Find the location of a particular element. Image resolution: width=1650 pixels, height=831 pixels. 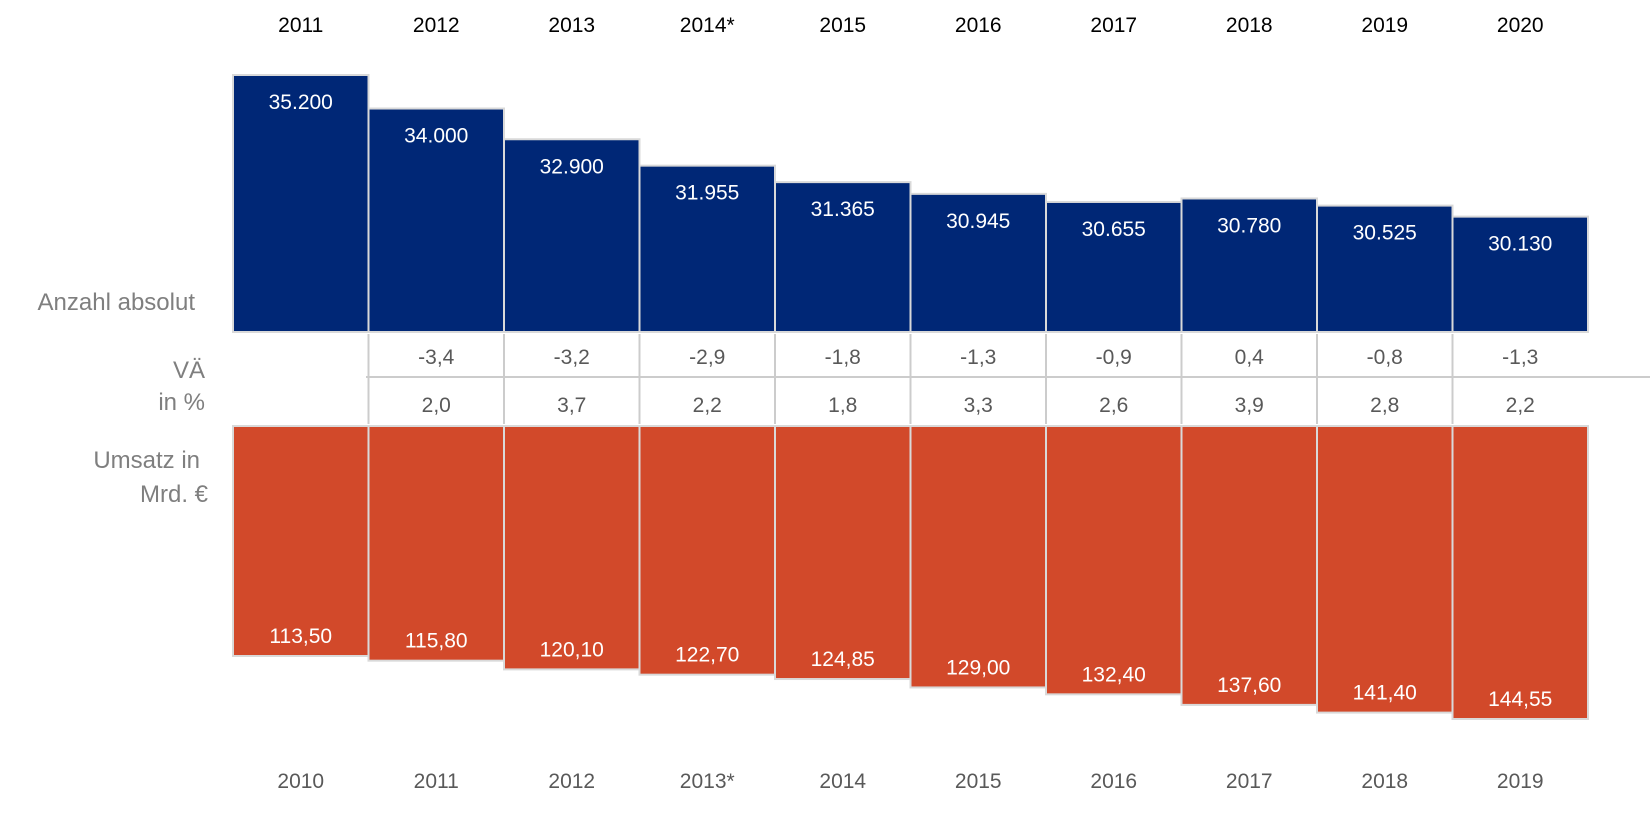

value-label-anzahl: 30.130 is located at coordinates (1520, 244).